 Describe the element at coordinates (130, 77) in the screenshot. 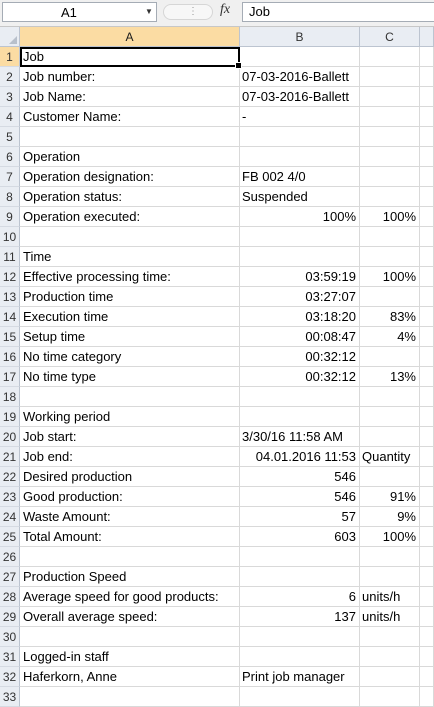

I see `cell-a: Job number:` at that location.